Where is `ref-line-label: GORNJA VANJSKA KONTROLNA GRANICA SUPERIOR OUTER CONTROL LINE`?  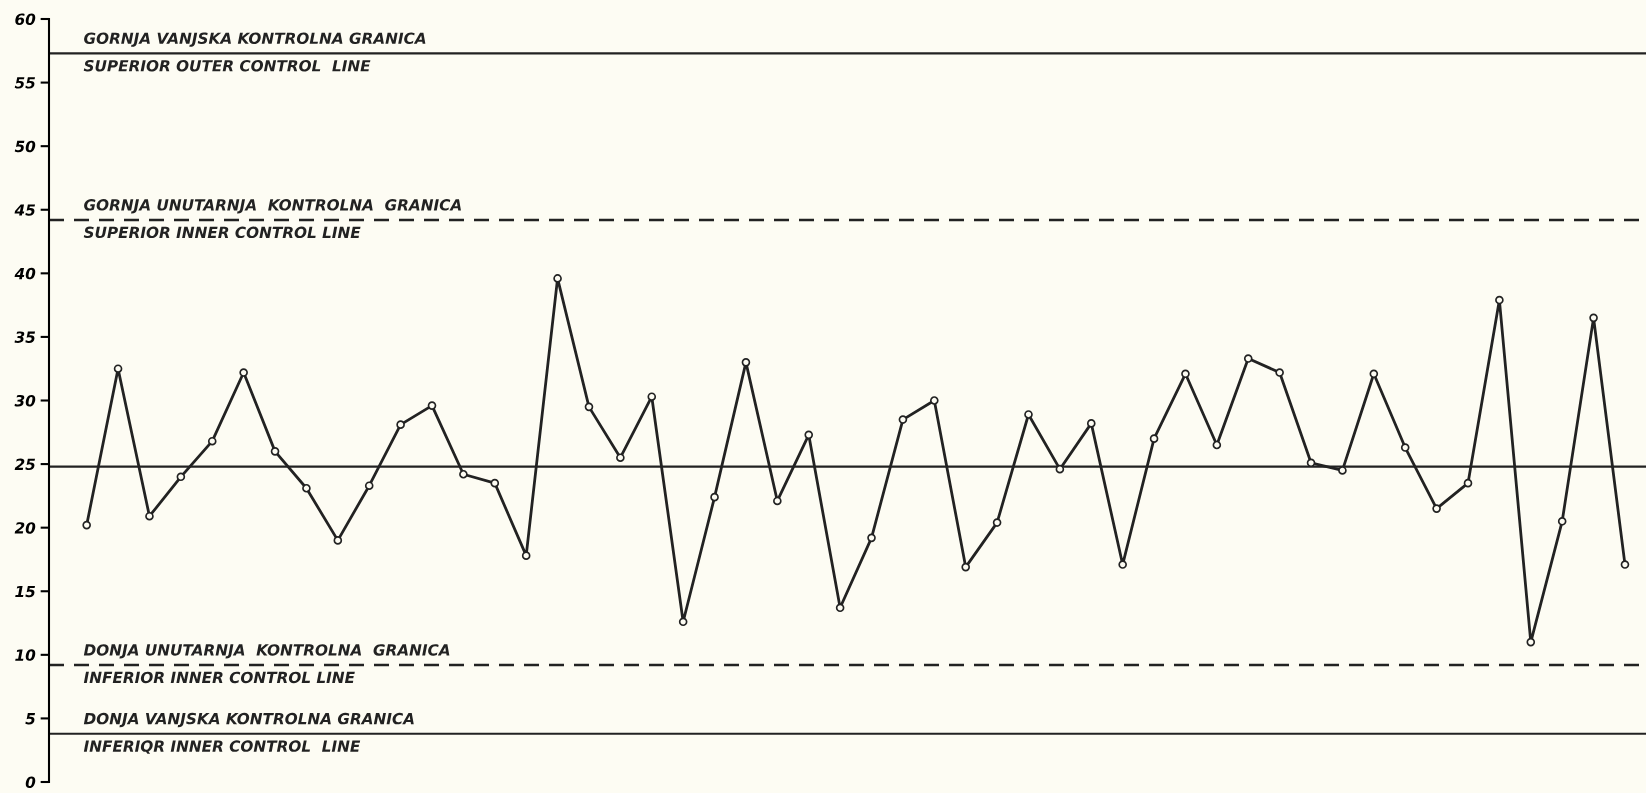 ref-line-label: GORNJA VANJSKA KONTROLNA GRANICA SUPERIOR OUTER CONTROL LINE is located at coordinates (254, 52).